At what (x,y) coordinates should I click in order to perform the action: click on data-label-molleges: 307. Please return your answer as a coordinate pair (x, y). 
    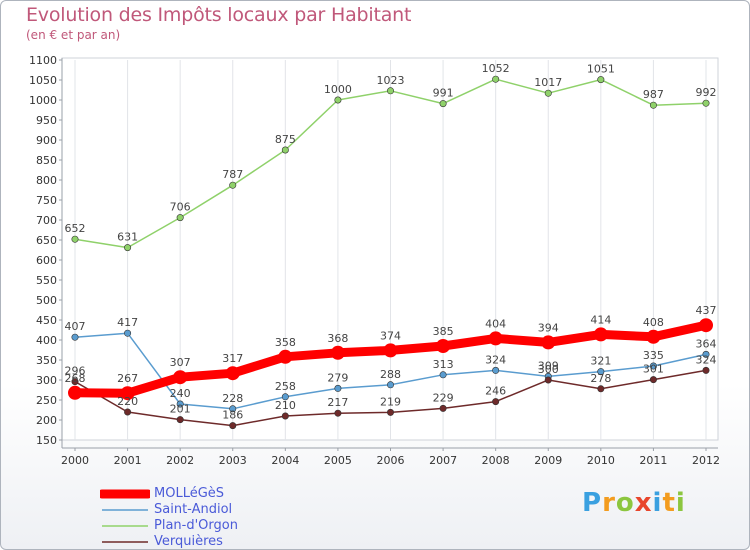
    Looking at the image, I should click on (180, 362).